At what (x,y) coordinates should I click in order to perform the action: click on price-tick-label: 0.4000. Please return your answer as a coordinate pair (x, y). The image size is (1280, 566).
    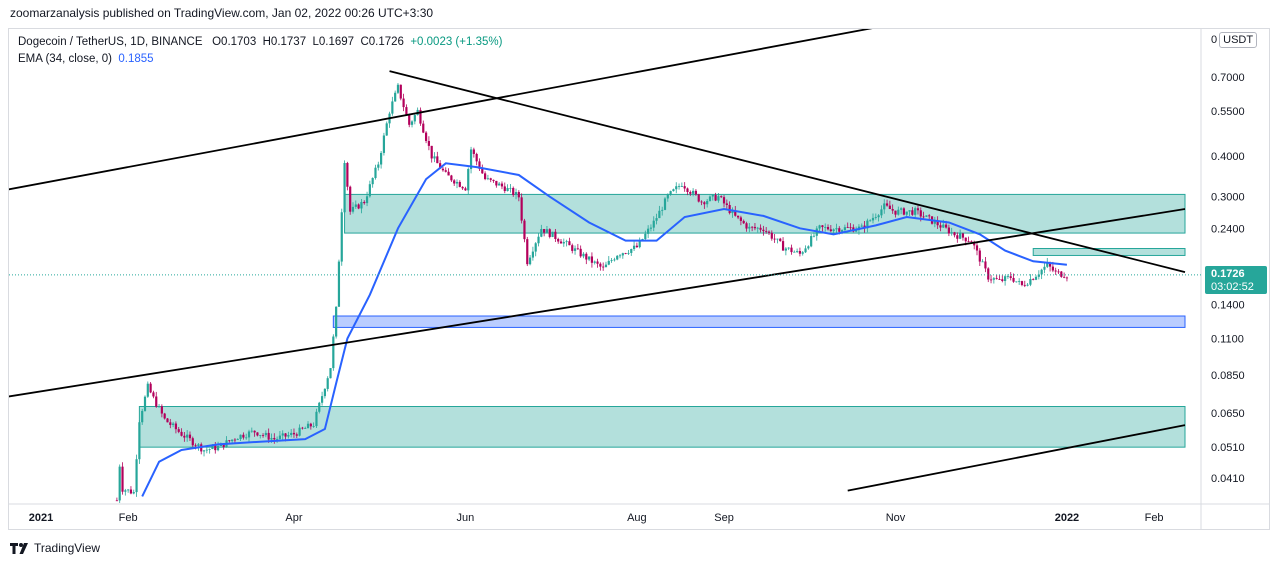
    Looking at the image, I should click on (1228, 157).